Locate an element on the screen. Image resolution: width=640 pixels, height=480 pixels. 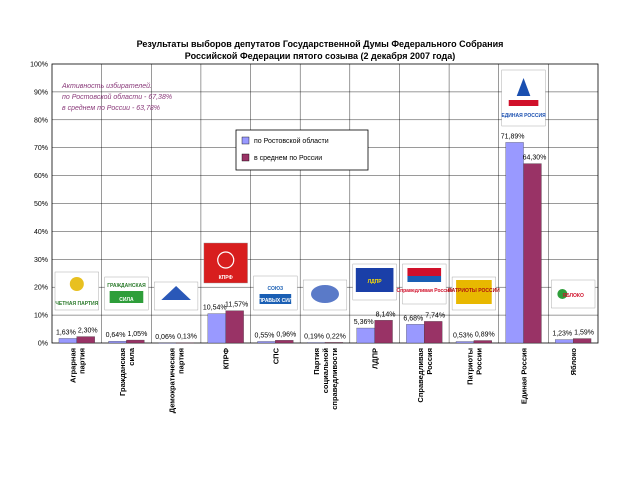
category-label-text: Яблоко is located at coordinates (573, 362).